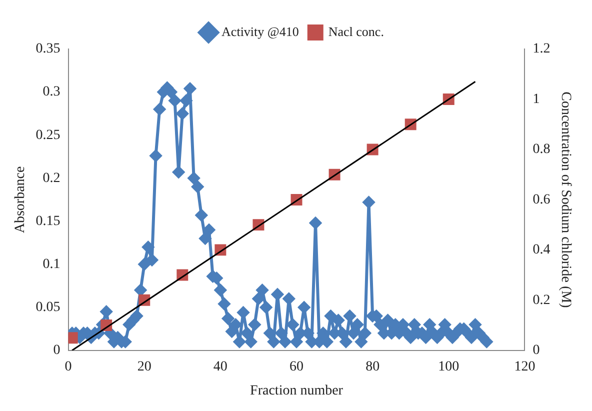 Image resolution: width=592 pixels, height=411 pixels. What do you see at coordinates (541, 200) in the screenshot?
I see `y2-tick-label: 0.6` at bounding box center [541, 200].